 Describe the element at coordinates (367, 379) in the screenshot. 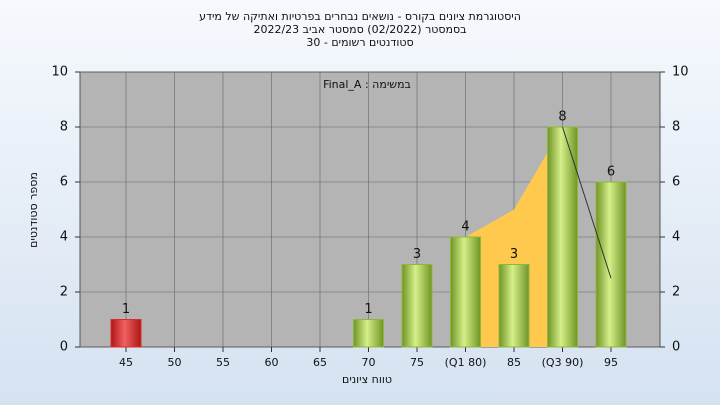

I see `x-axis-label: טווח ציונים` at that location.